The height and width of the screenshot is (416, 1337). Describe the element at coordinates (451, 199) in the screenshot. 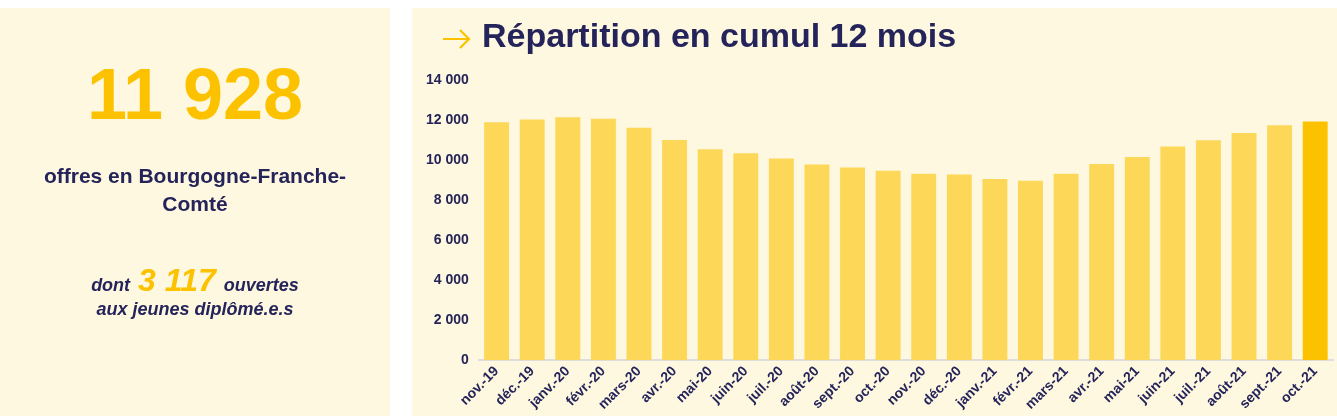

I see `y-tick-label: 8 000` at that location.